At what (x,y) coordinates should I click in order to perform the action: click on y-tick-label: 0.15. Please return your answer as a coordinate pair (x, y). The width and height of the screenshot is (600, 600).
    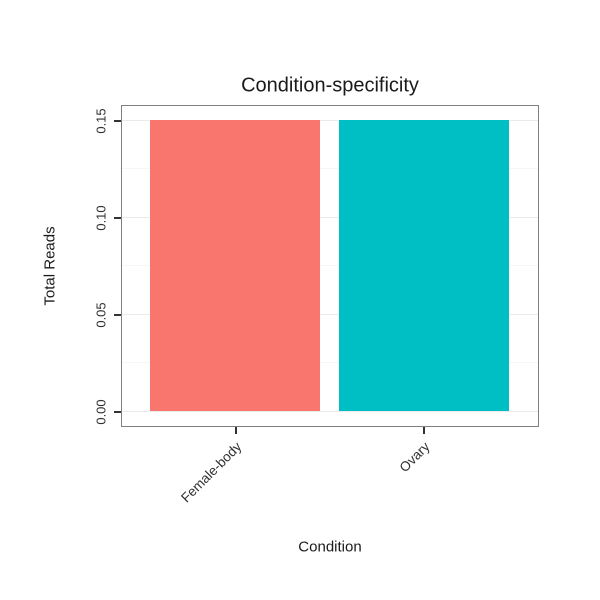
    Looking at the image, I should click on (101, 120).